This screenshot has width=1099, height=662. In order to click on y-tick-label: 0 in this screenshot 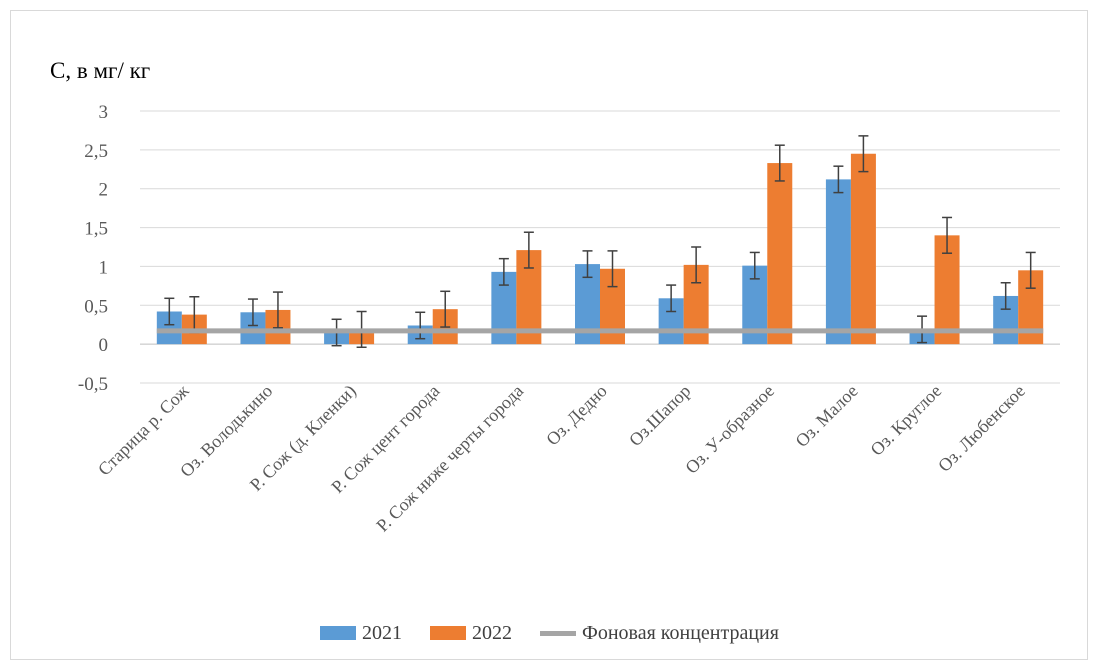, I will do `click(104, 345)`.